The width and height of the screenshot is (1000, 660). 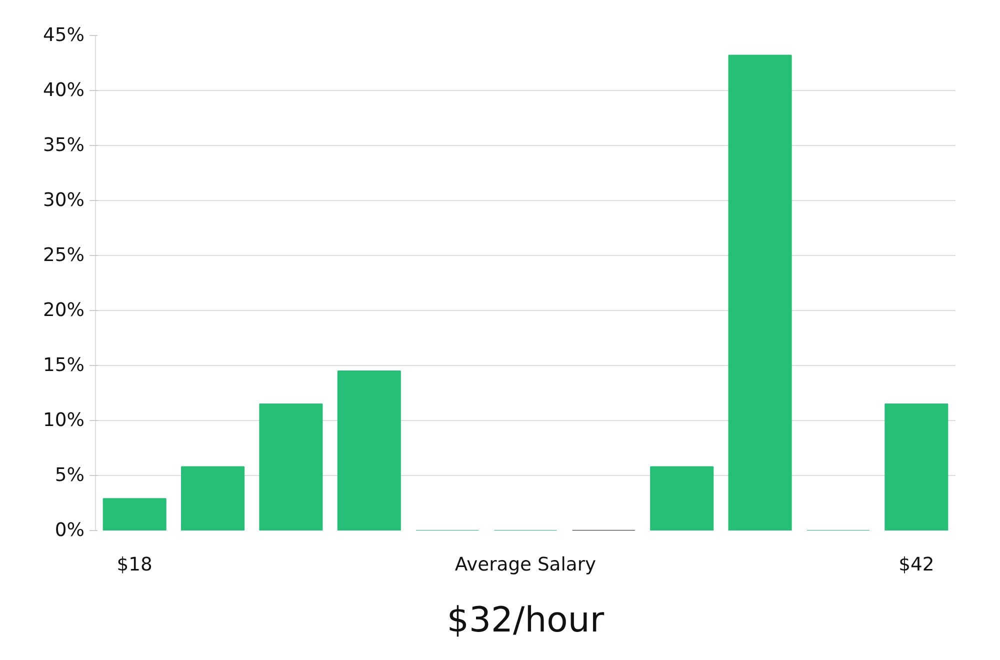 What do you see at coordinates (63, 90) in the screenshot?
I see `y-tick-label: 40%` at bounding box center [63, 90].